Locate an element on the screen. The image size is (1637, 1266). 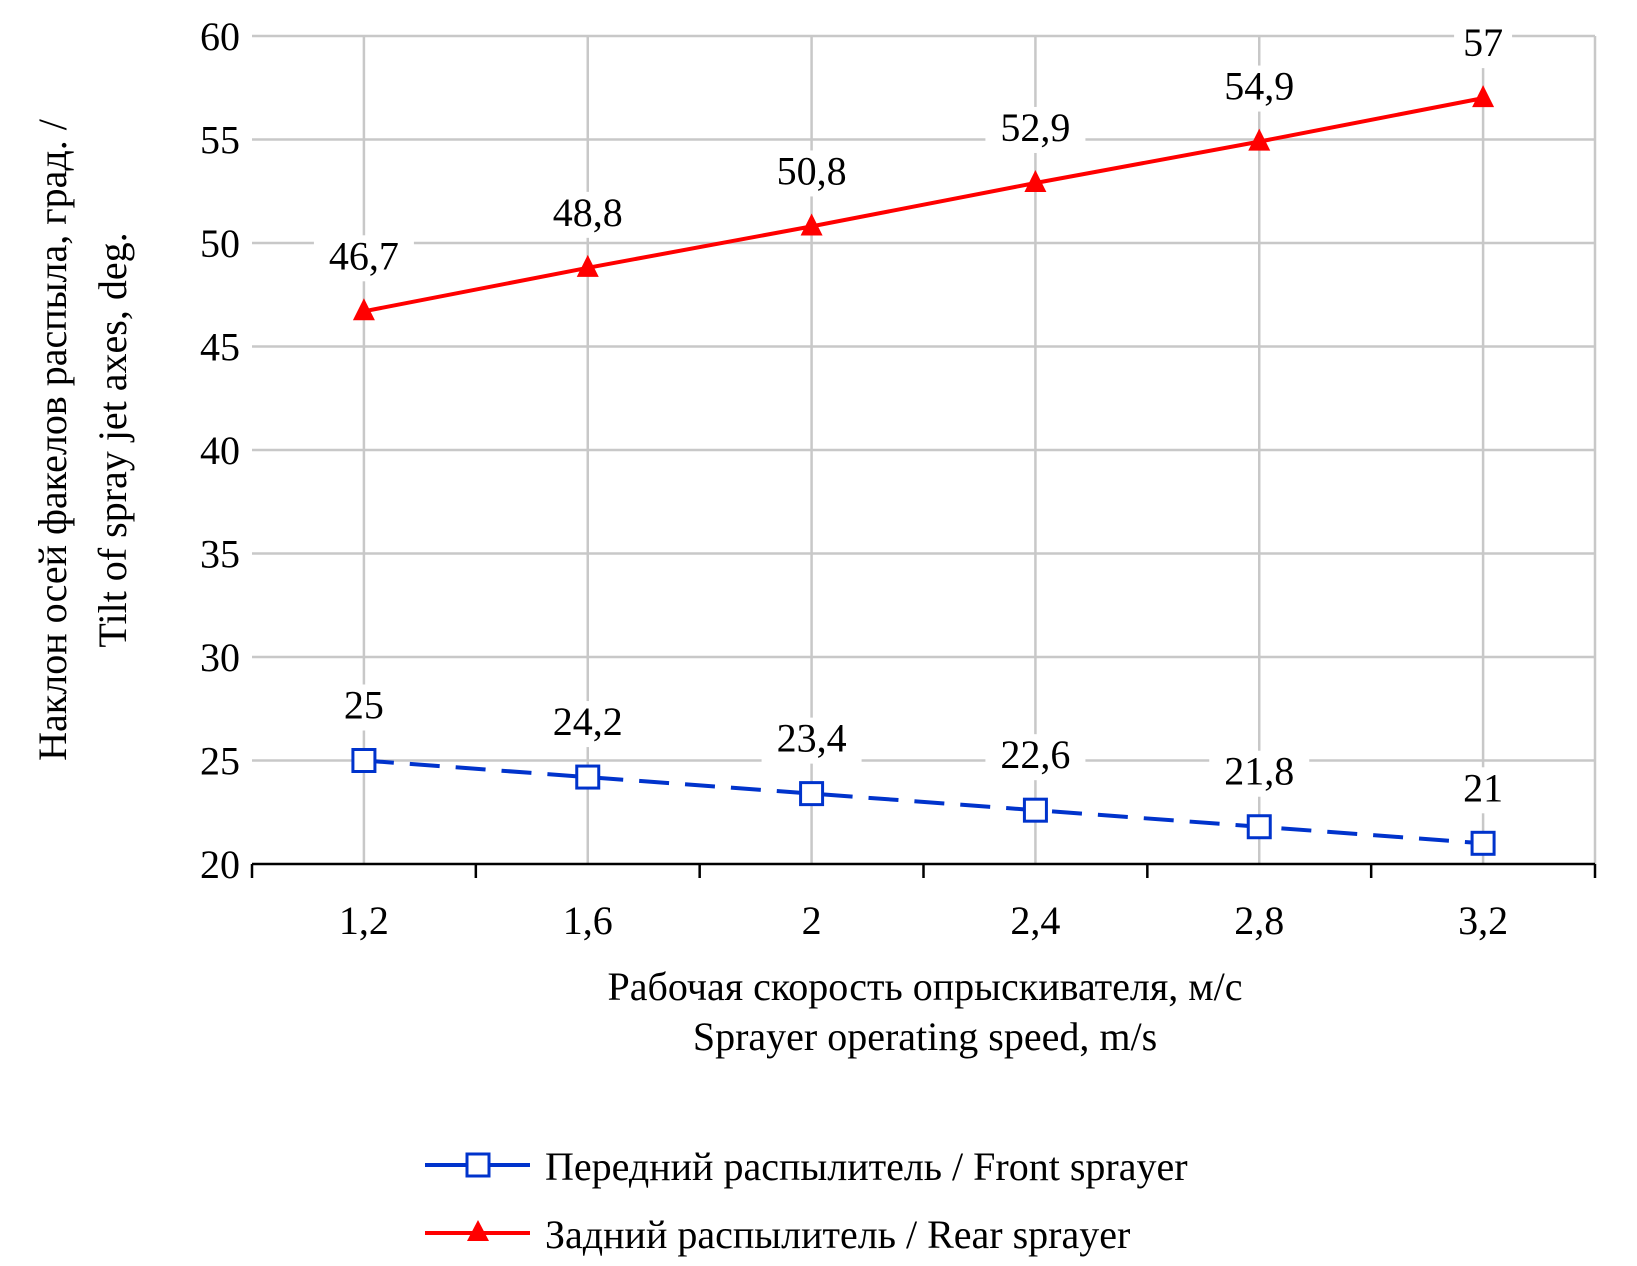
x-axis-title-line1: Рабочая скорость опрыскивателя, м/с is located at coordinates (925, 986).